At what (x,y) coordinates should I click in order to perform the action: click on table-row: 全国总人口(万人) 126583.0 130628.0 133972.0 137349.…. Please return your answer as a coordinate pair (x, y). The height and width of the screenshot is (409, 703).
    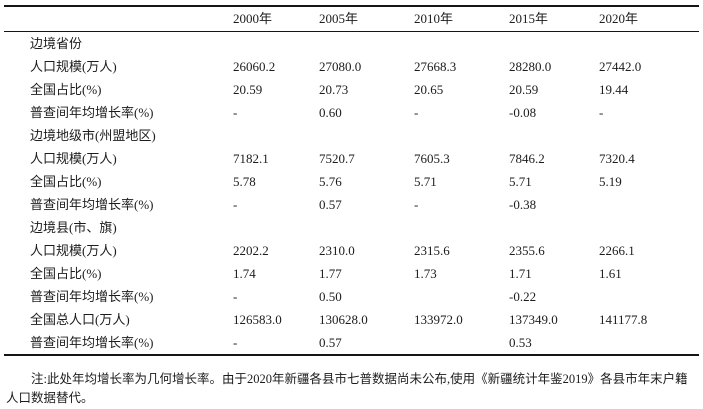
    Looking at the image, I should click on (351, 319).